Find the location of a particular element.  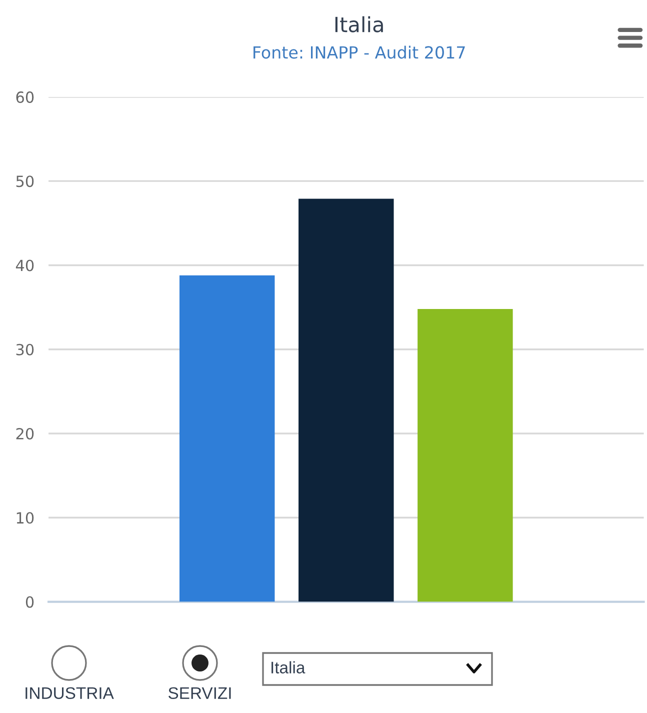

y-tick-label: 60 is located at coordinates (25, 97).